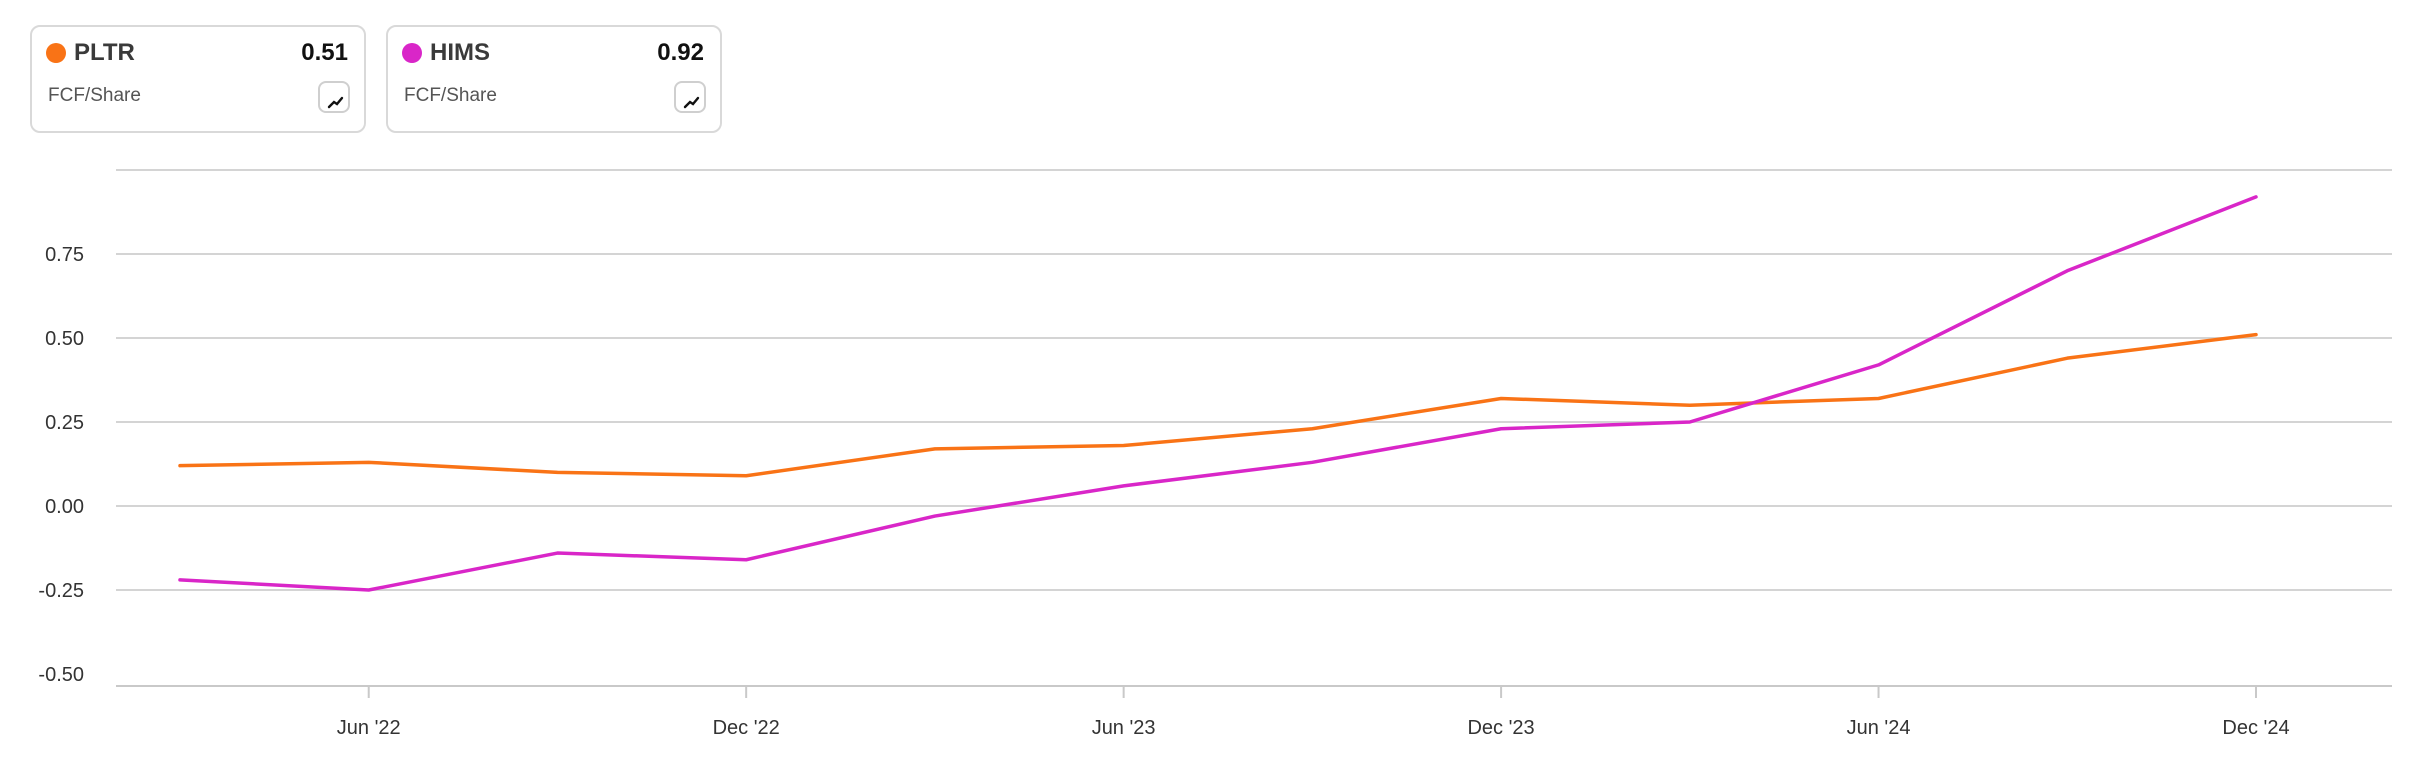  Describe the element at coordinates (64, 255) in the screenshot. I see `y-tick-label: 0.75` at that location.